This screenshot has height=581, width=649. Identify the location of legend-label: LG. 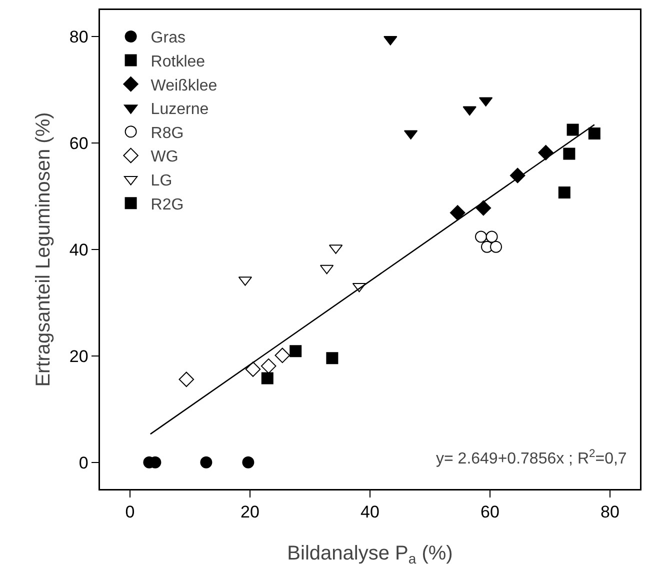
(161, 181).